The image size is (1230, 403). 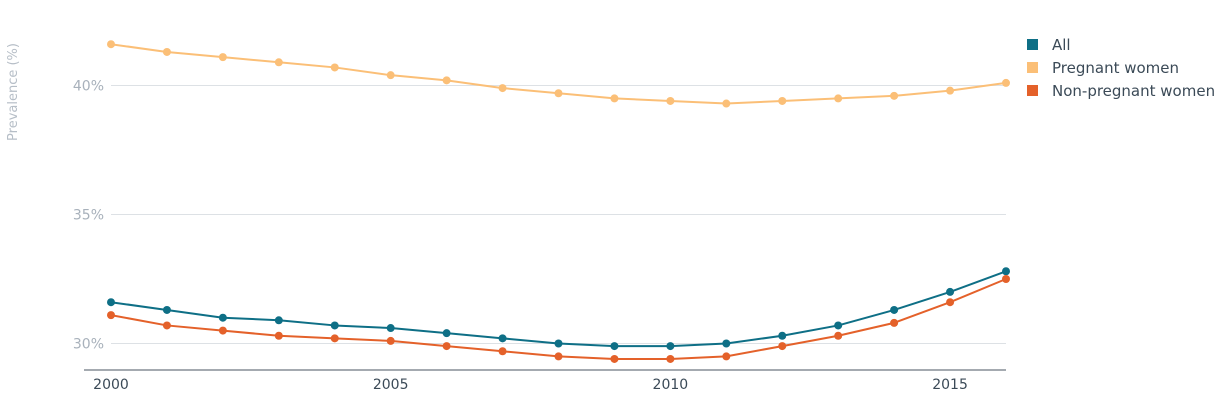 I want to click on legend-label: Non-pregnant women, so click(x=1134, y=90).